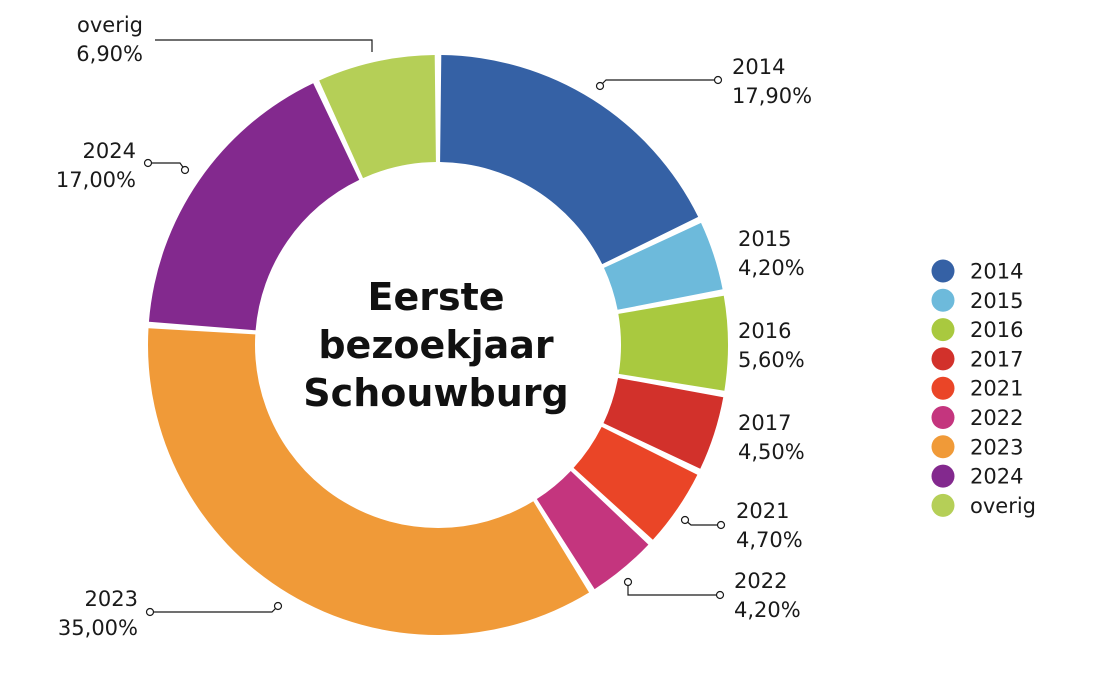  I want to click on slice-label-value-2023: 35,00%, so click(98, 628).